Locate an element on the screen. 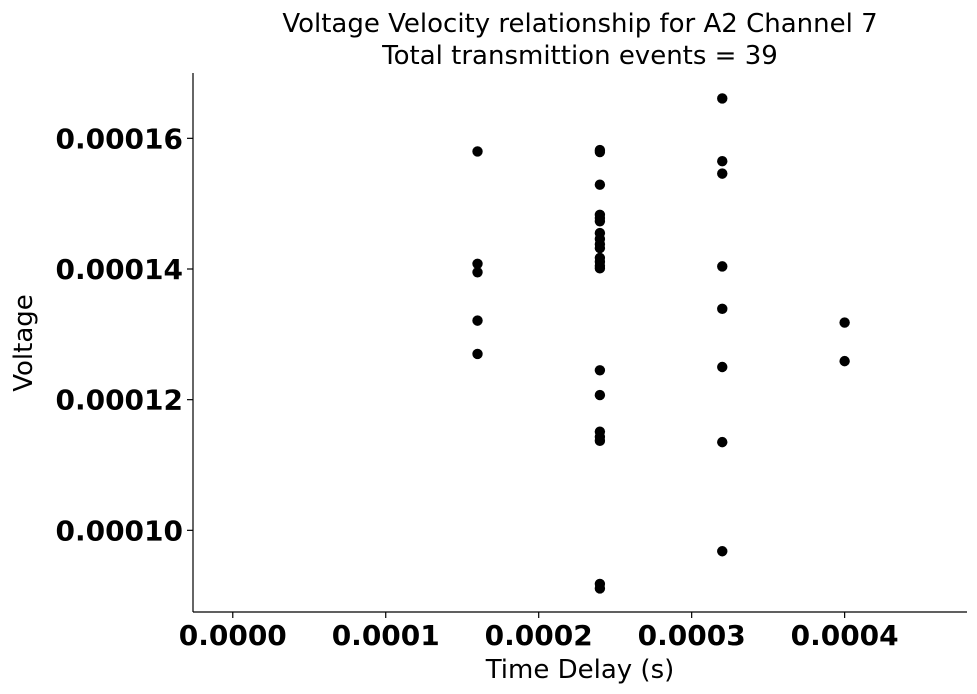 The image size is (977, 694). x-axis-label: Time Delay (s) is located at coordinates (580, 670).